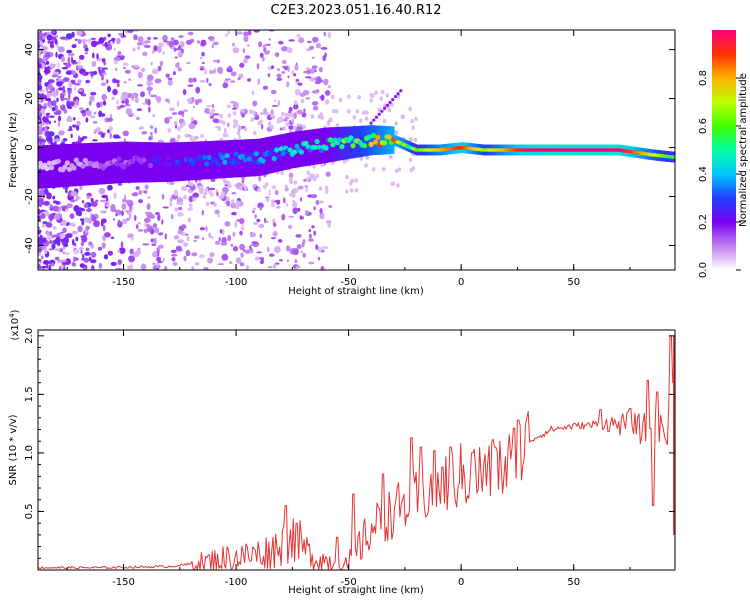 This screenshot has width=750, height=600. I want to click on spectrogram-ylabel: Frequency (Hz), so click(13, 150).